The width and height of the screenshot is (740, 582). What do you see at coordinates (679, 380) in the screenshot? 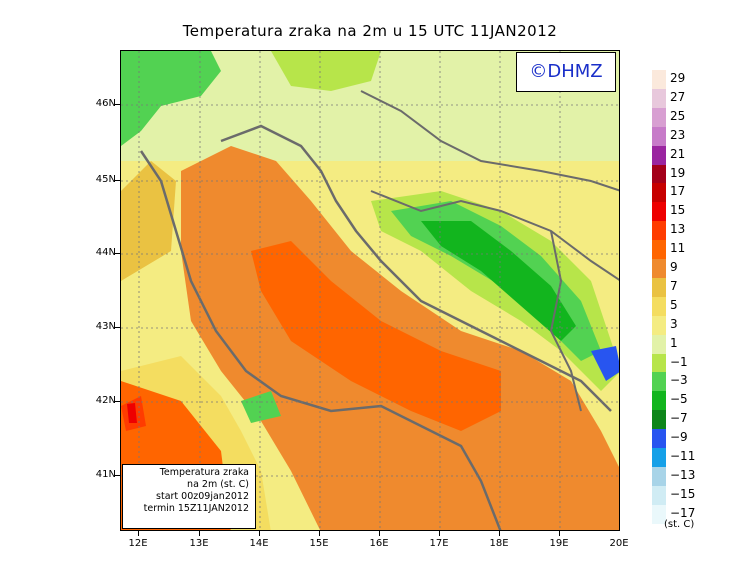
I see `legend-label: −3` at bounding box center [679, 380].